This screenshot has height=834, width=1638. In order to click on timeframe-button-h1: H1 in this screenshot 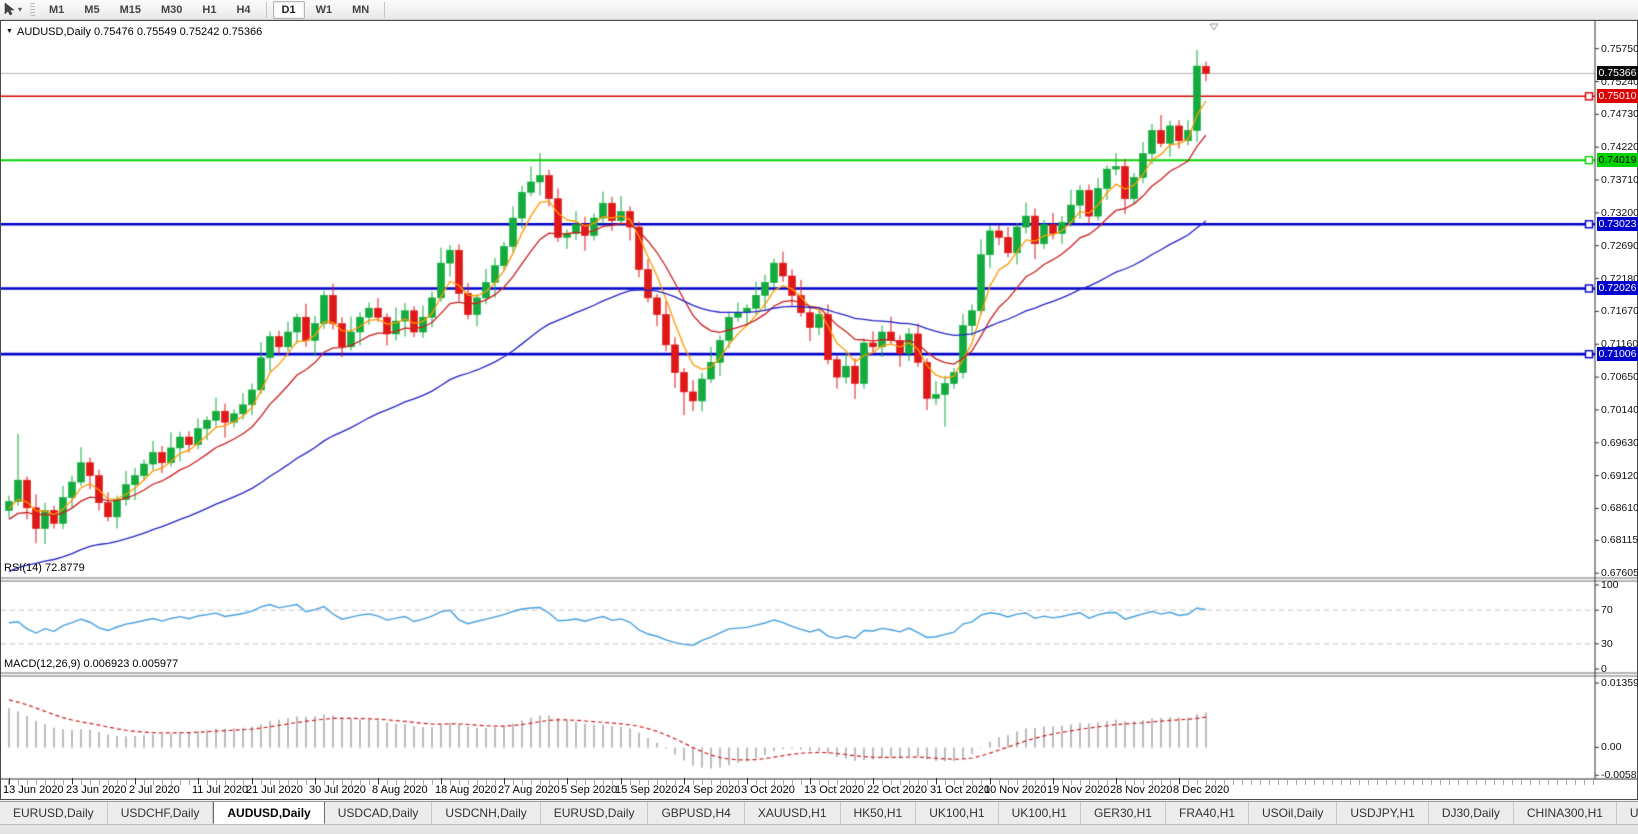, I will do `click(209, 9)`.